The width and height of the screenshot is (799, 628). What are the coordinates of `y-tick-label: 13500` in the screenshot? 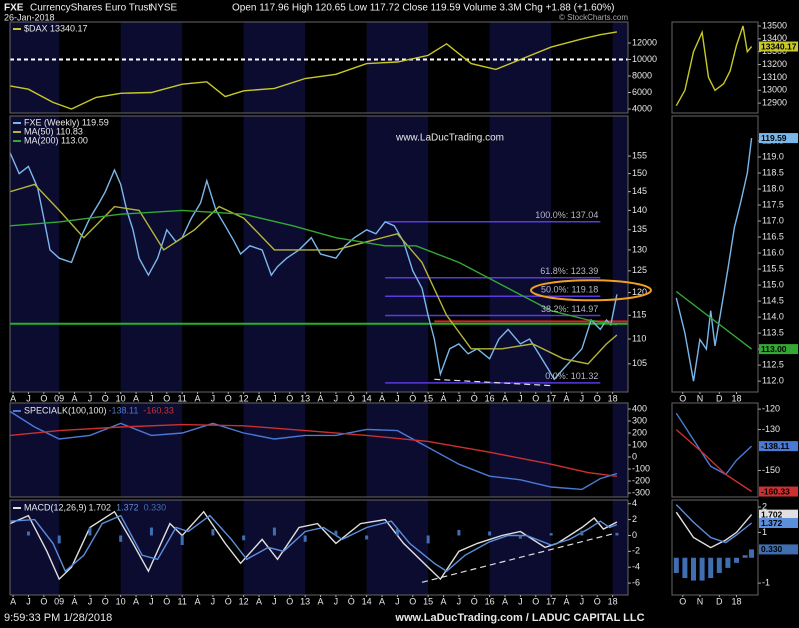 It's located at (774, 25).